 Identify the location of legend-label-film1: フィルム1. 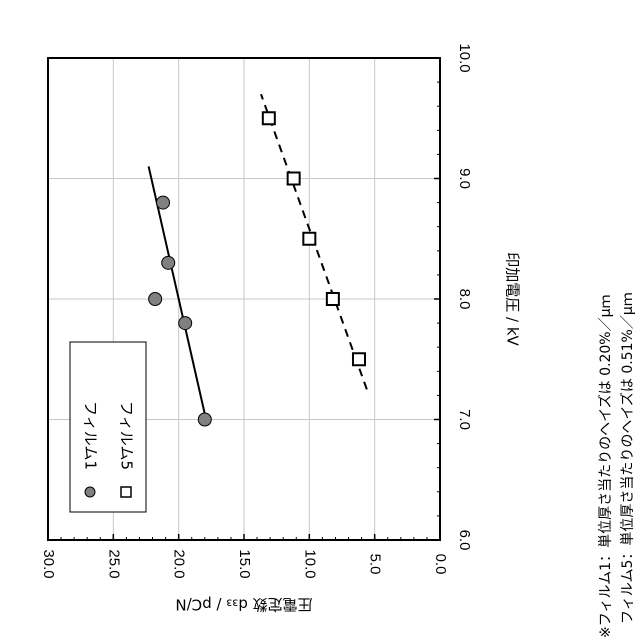
(91, 435).